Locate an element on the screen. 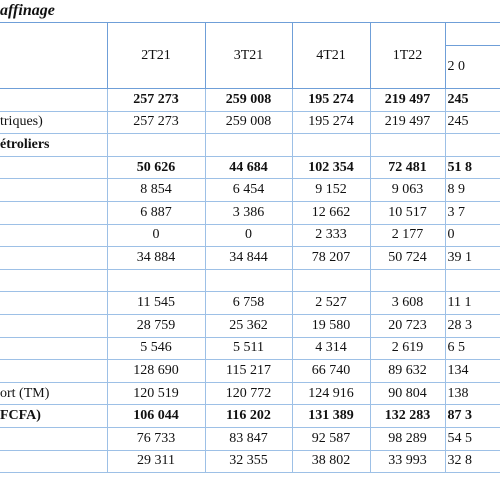 The height and width of the screenshot is (500, 500). table-cell: 20 723 is located at coordinates (407, 325).